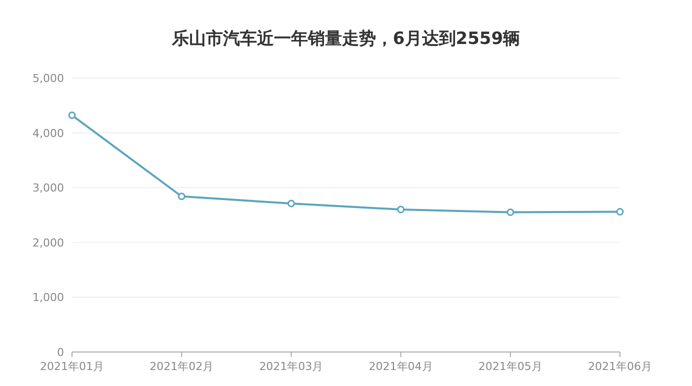 Image resolution: width=692 pixels, height=386 pixels. Describe the element at coordinates (60, 352) in the screenshot. I see `y-tick-label: 0` at that location.